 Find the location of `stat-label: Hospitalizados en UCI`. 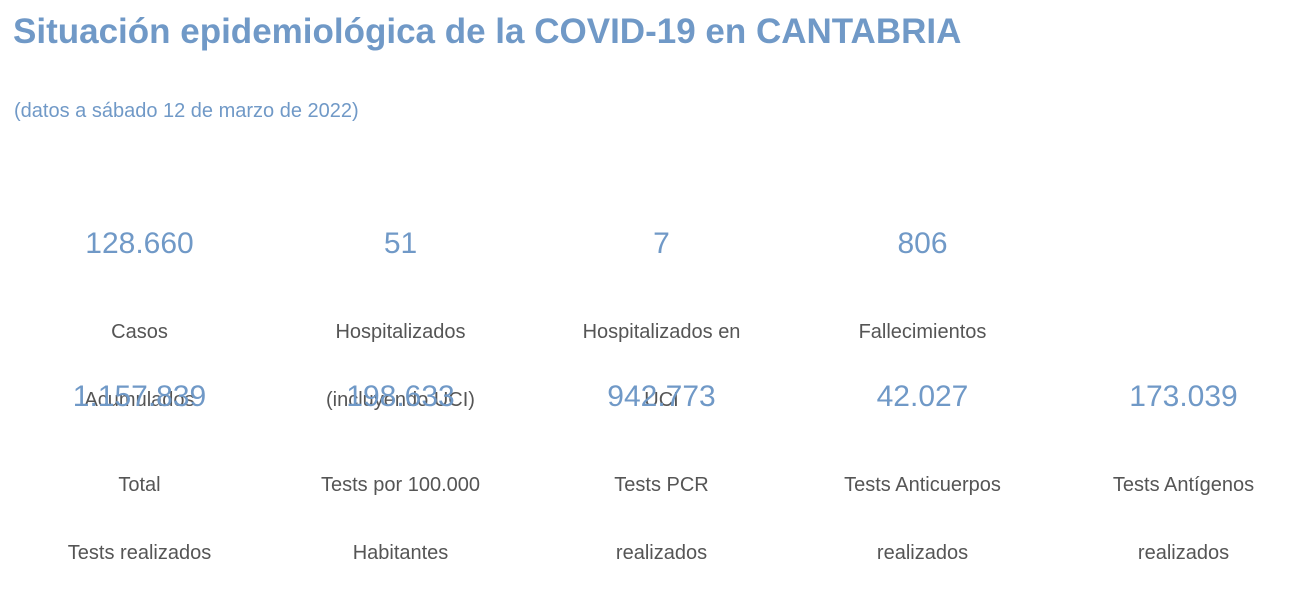

stat-label: Hospitalizados en UCI is located at coordinates (661, 366).